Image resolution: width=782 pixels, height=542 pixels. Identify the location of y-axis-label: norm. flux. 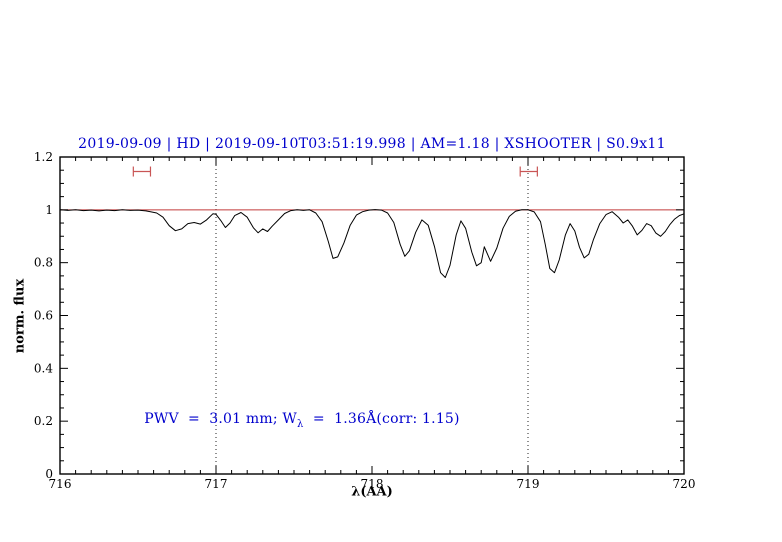
(20, 316).